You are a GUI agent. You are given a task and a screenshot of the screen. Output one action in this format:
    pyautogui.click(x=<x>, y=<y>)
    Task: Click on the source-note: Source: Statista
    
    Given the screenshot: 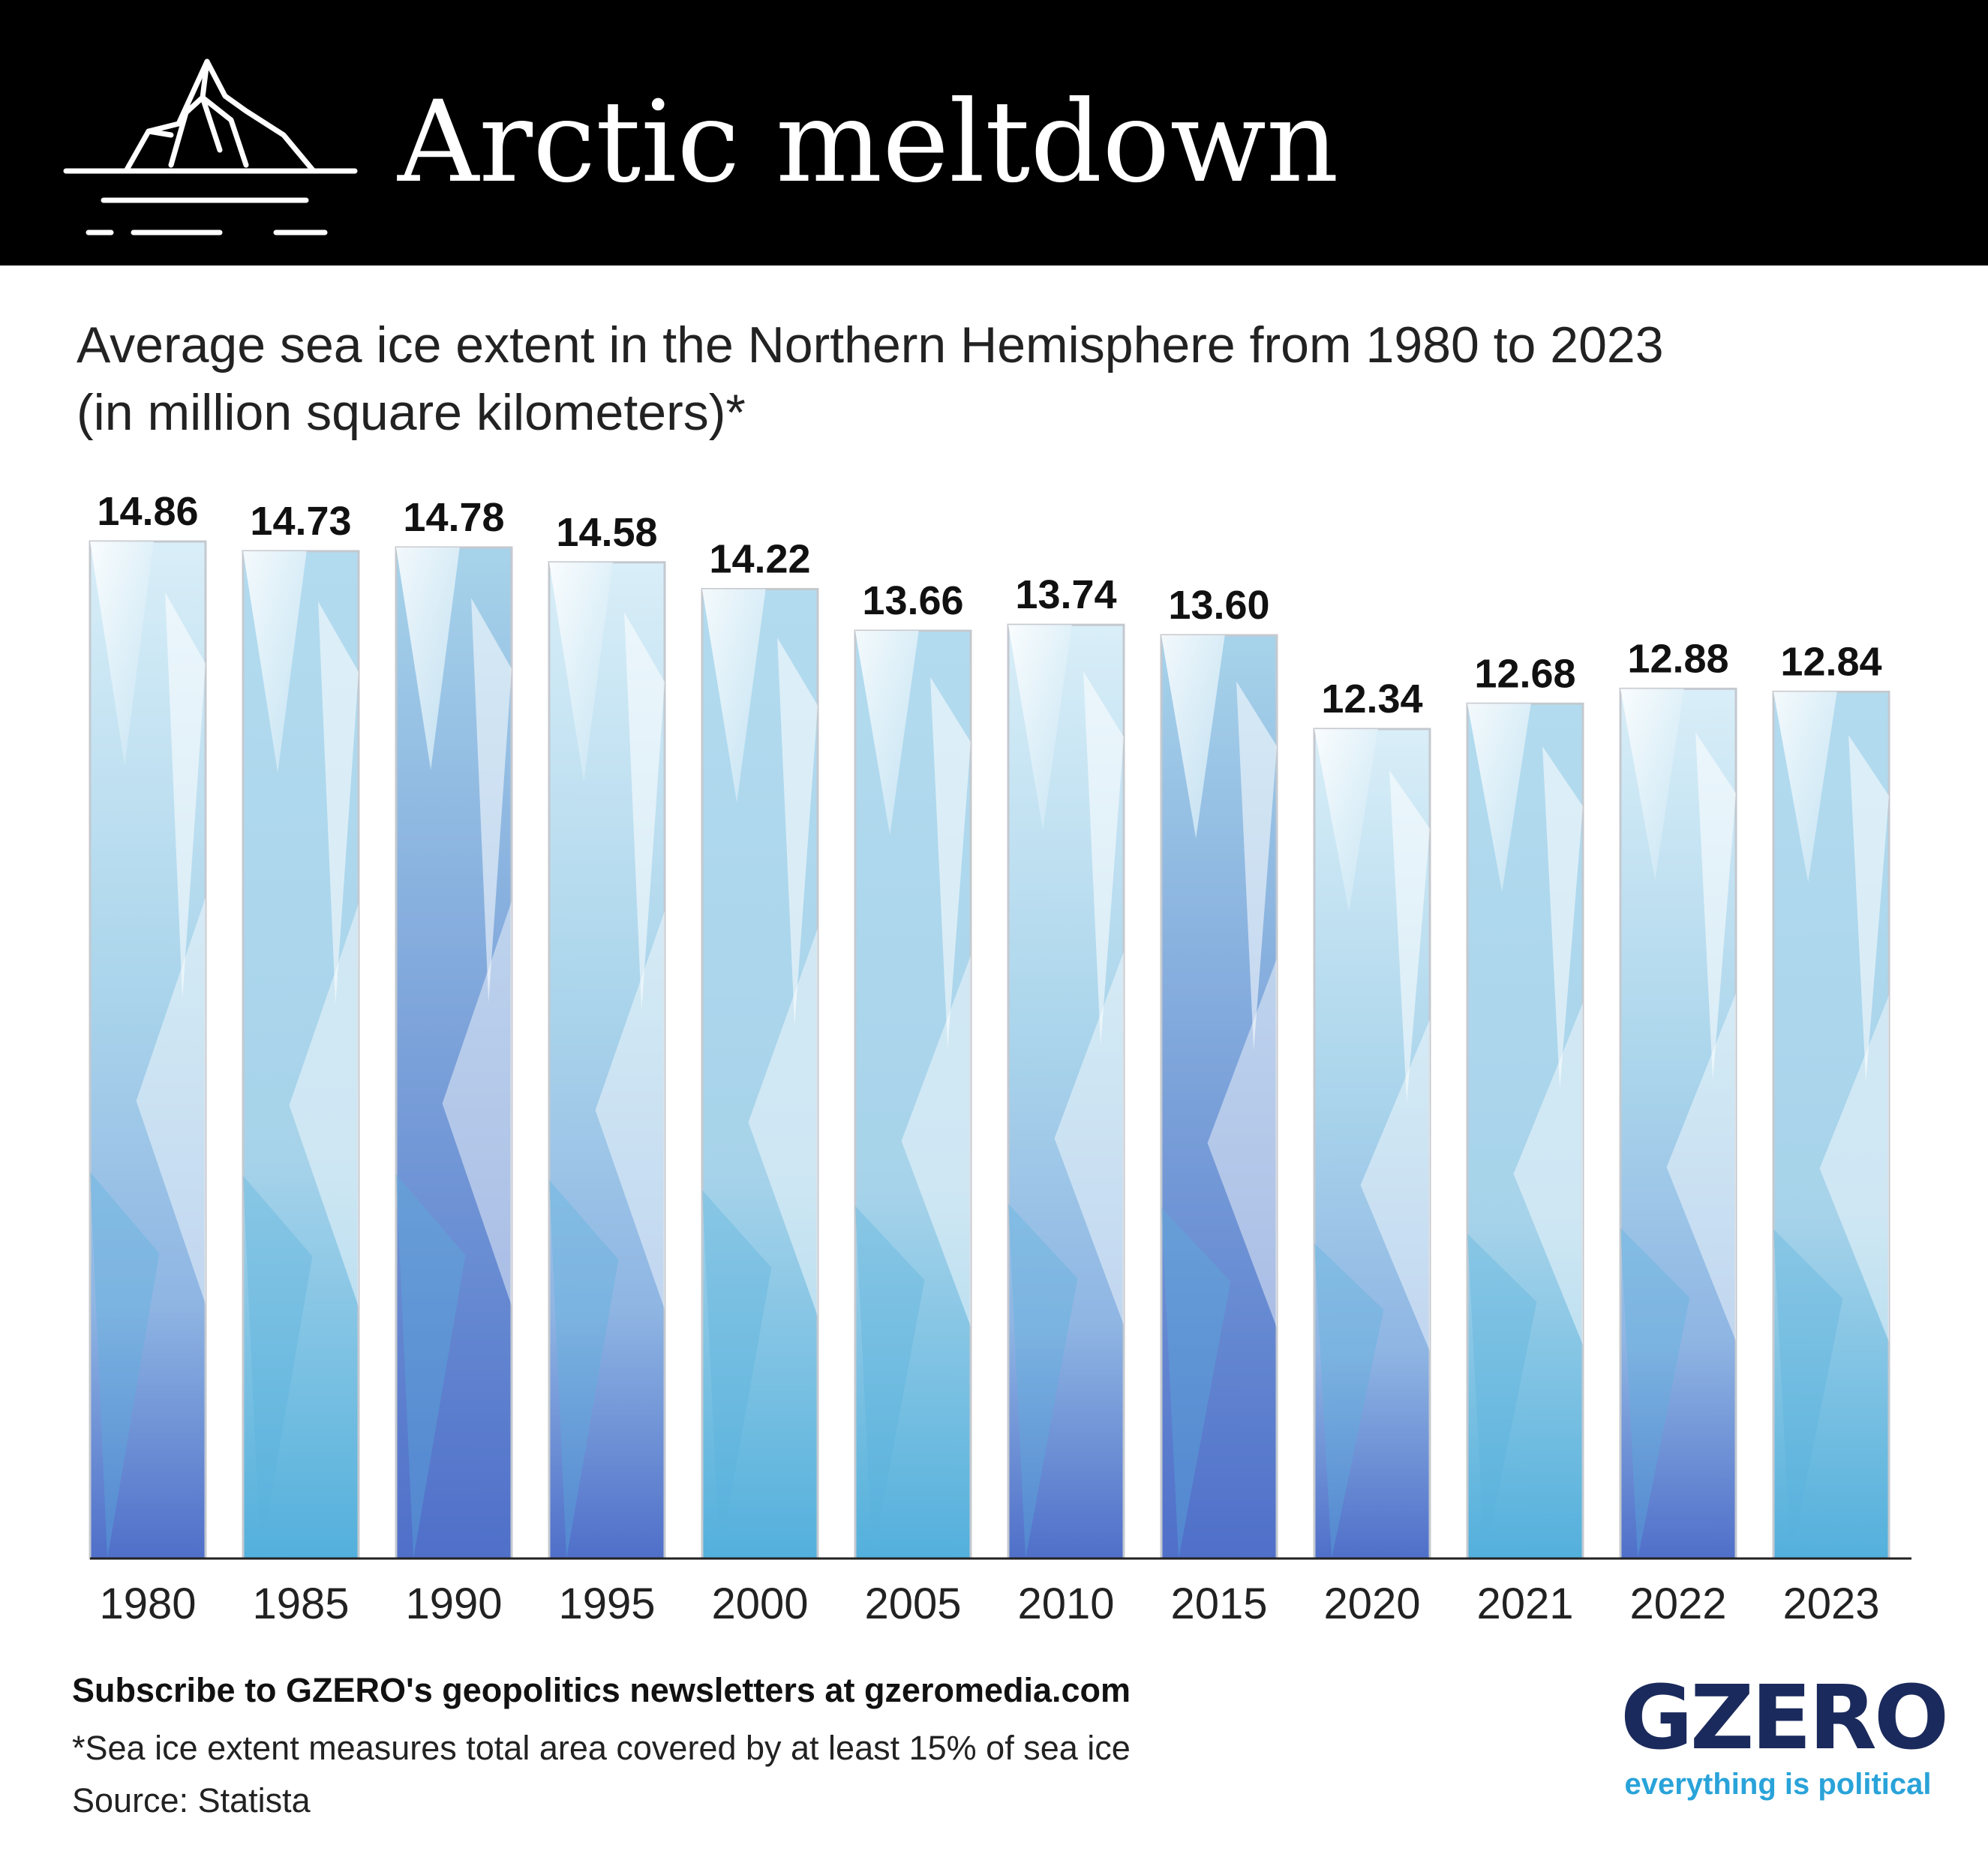 What is the action you would take?
    pyautogui.click(x=191, y=1800)
    